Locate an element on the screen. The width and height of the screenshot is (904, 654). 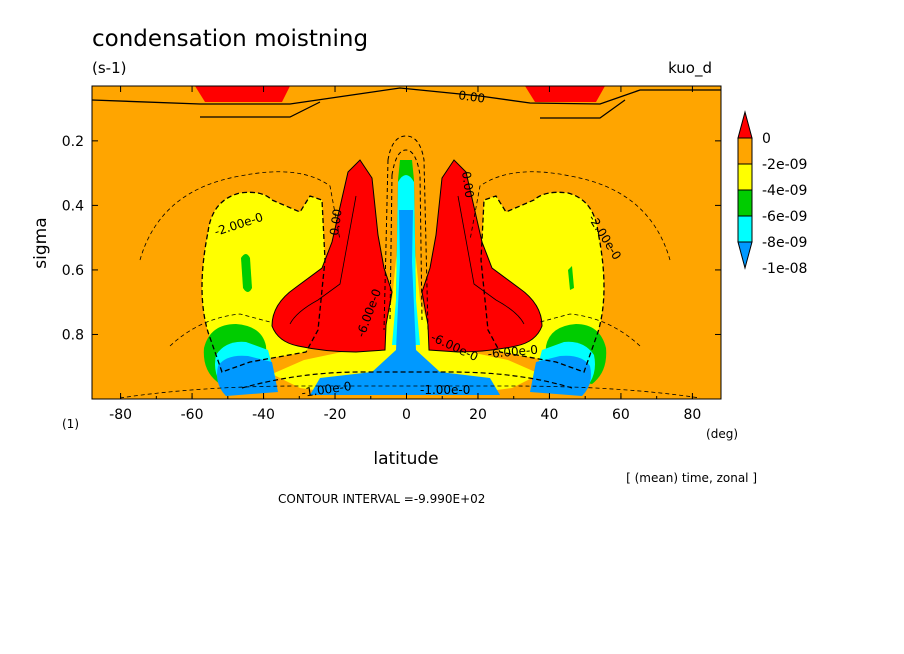
colorbar: 0 -2e-09 -4e-09 -6e-09 -8e-09 -1e-08 is located at coordinates (772, 193).